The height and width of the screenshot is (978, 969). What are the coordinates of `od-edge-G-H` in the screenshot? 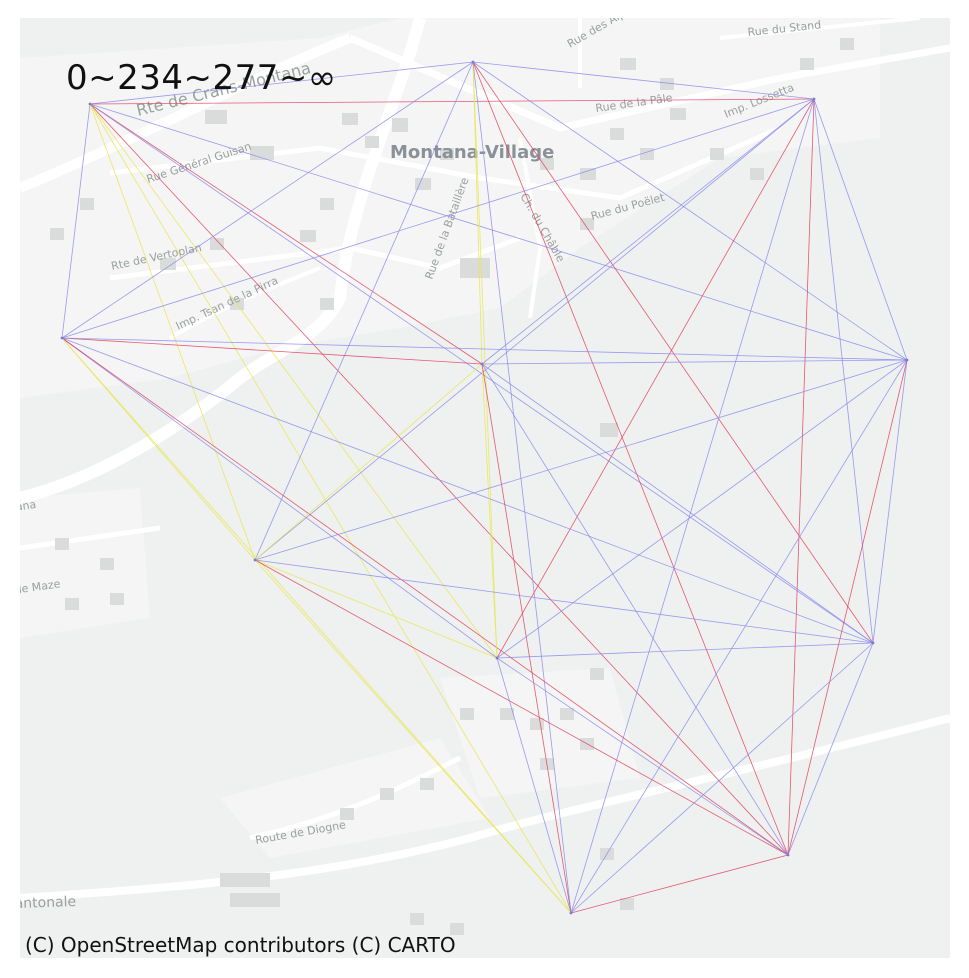 It's located at (376, 609).